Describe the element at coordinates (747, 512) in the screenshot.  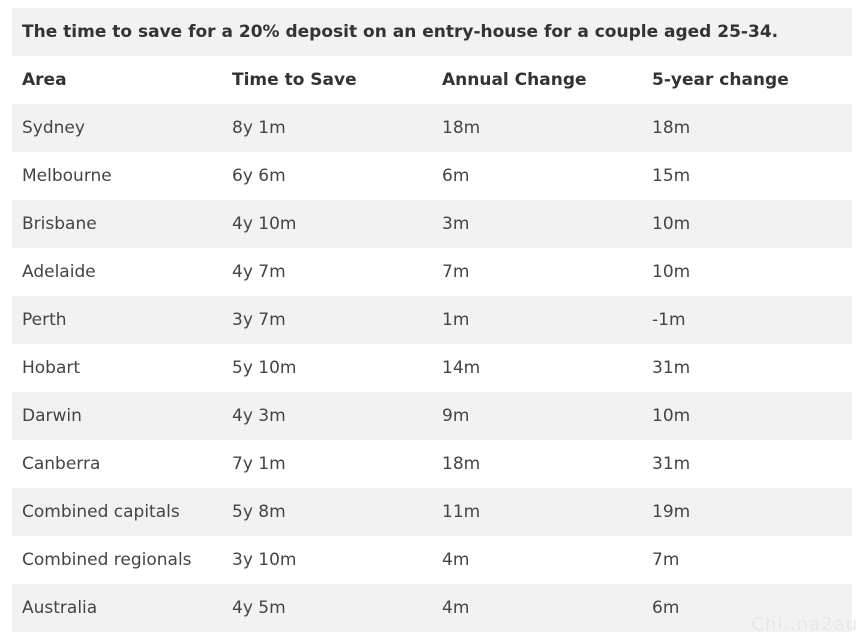
I see `cell-5-year-change: 19m` at that location.